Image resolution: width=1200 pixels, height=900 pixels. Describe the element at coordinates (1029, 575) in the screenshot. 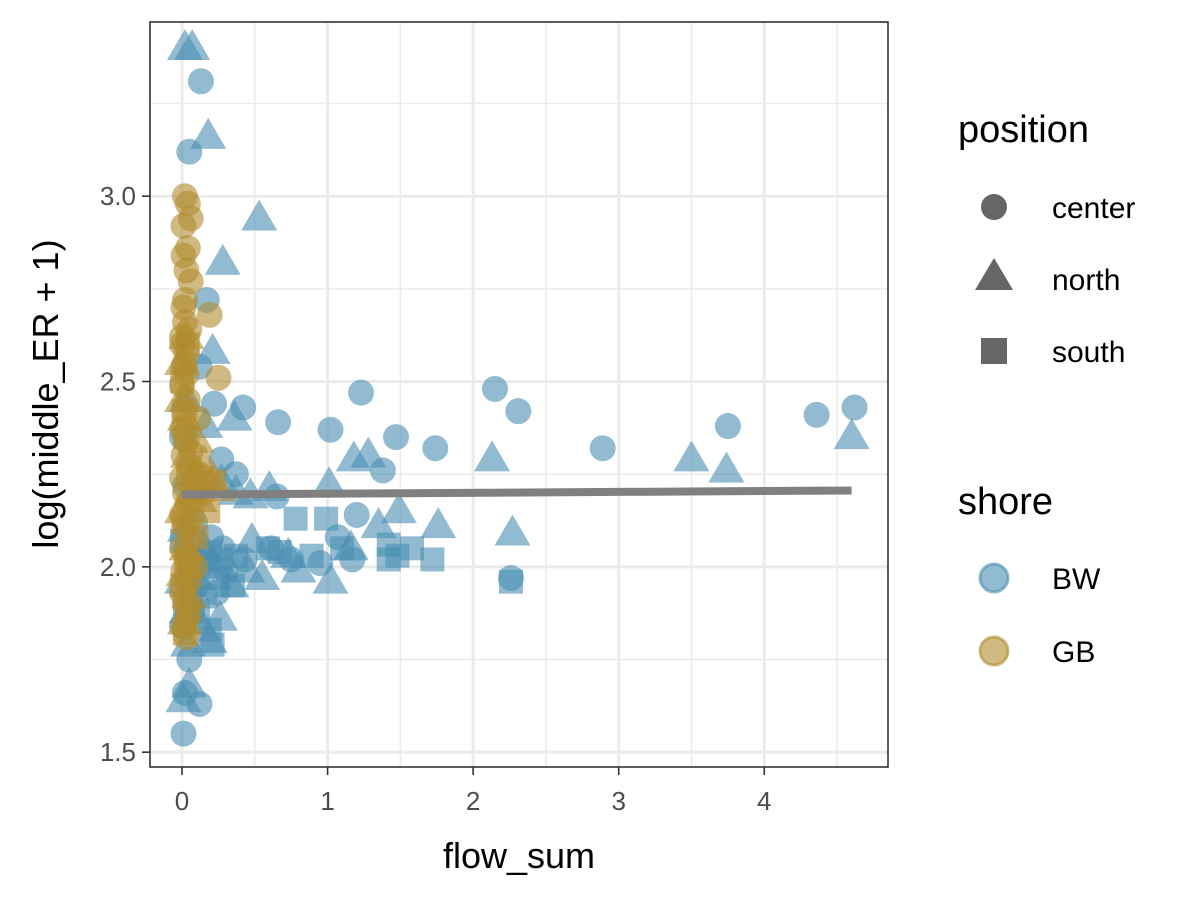

I see `legend-shore: shore BW GB` at that location.